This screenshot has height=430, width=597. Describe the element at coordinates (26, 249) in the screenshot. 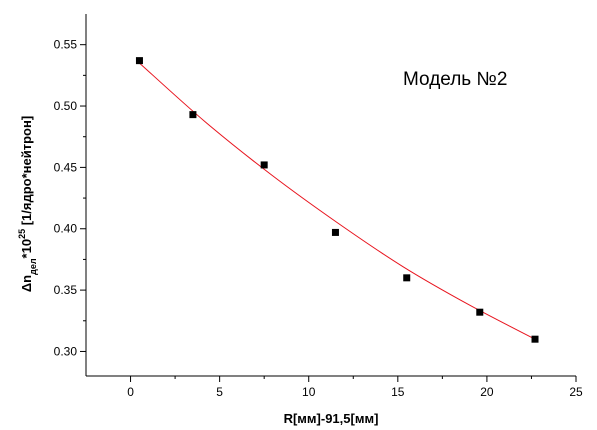

I see `y-title-middle: *10` at that location.